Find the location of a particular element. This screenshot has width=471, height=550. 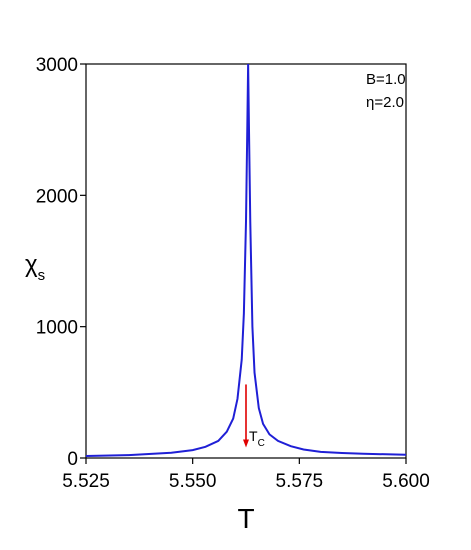

y-axis-subscript: s is located at coordinates (42, 275).